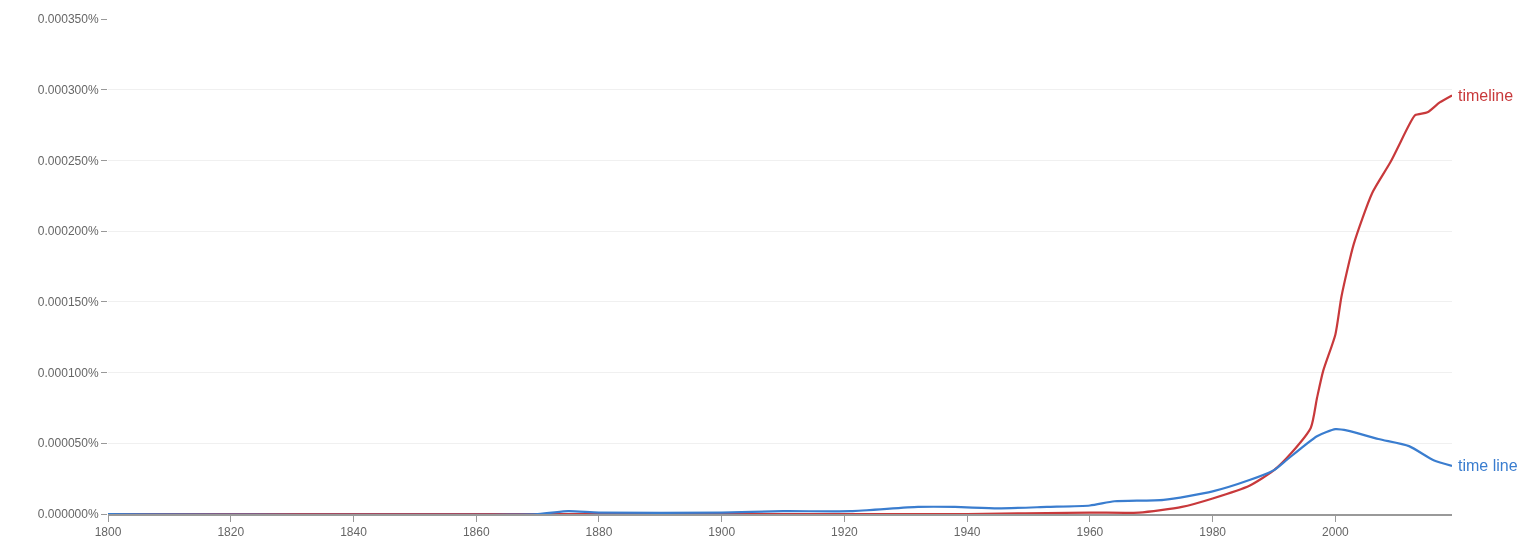 The width and height of the screenshot is (1536, 546). What do you see at coordinates (1488, 465) in the screenshot?
I see `series-label: time line` at bounding box center [1488, 465].